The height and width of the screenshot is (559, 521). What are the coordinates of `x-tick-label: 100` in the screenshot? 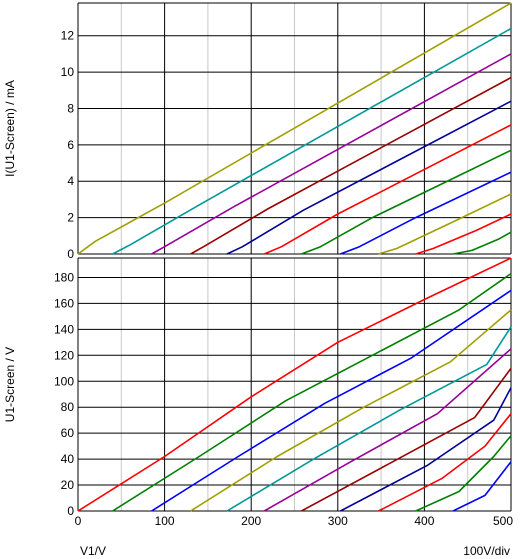 It's located at (165, 521).